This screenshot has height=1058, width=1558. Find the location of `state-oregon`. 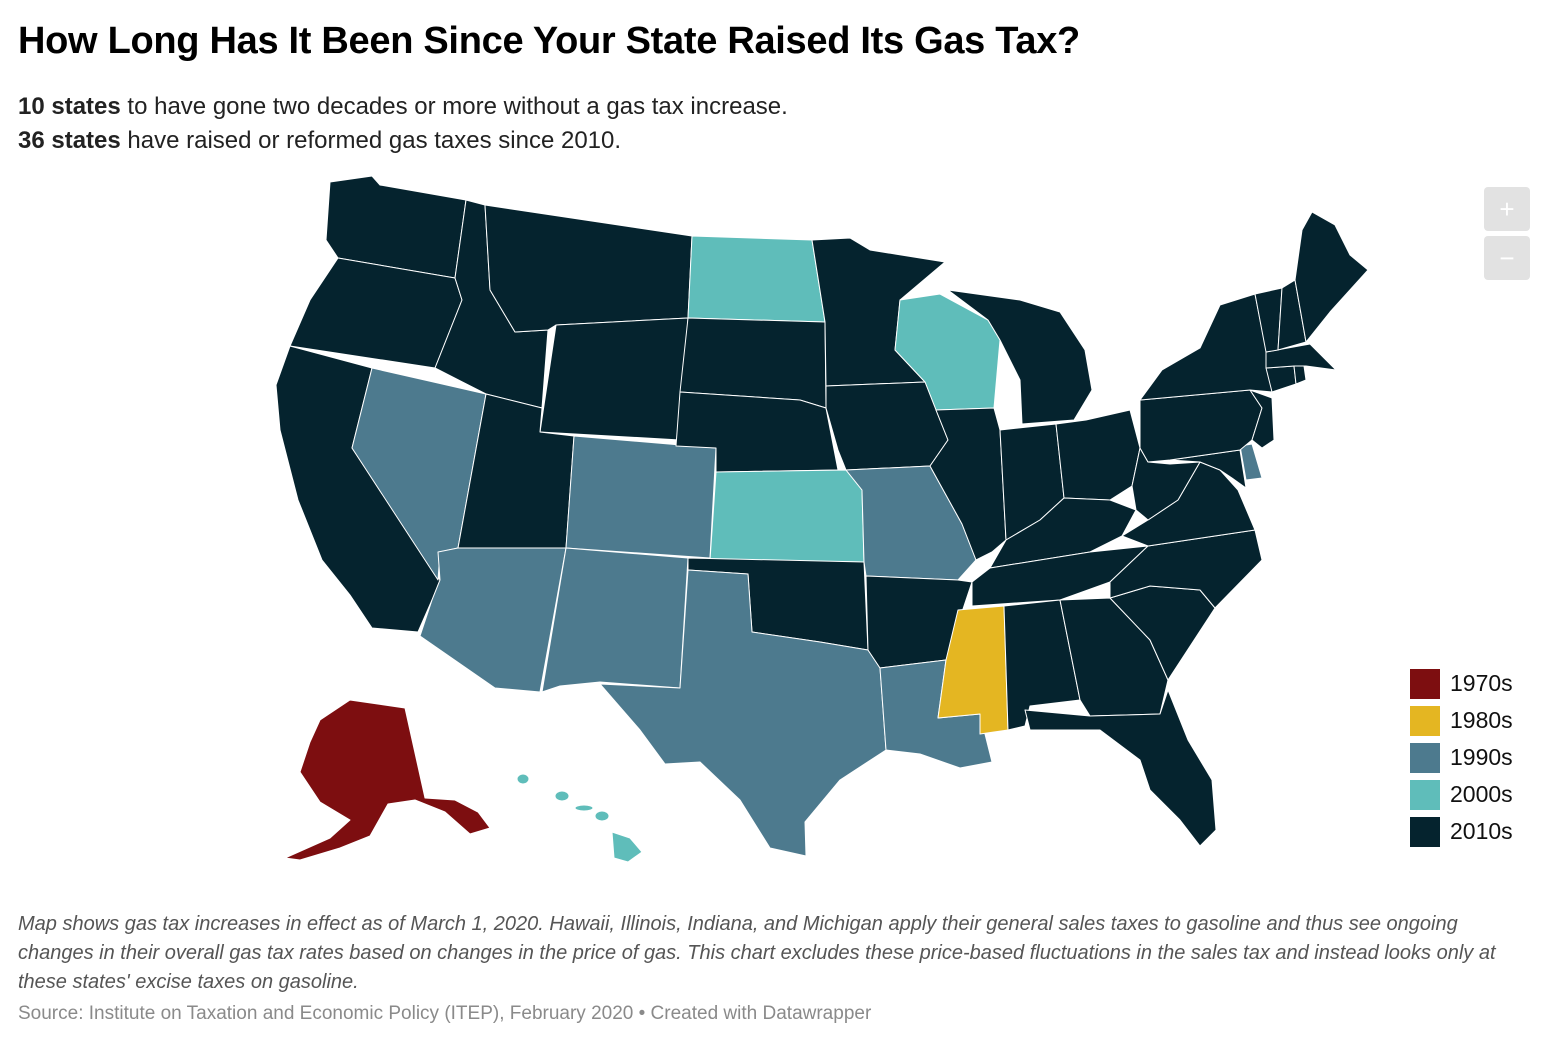

state-oregon is located at coordinates (376, 313).